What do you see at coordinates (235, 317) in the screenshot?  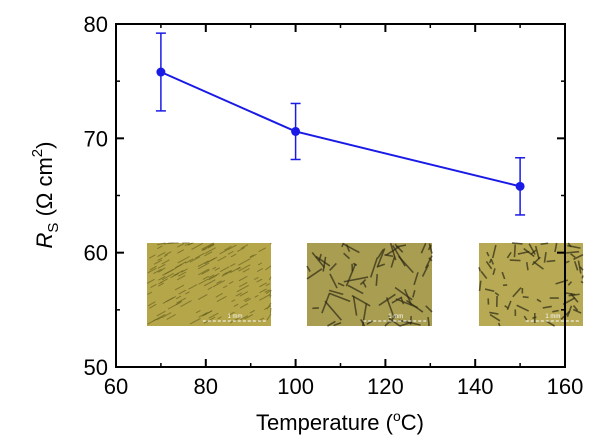 I see `scale-label: 1 mm` at bounding box center [235, 317].